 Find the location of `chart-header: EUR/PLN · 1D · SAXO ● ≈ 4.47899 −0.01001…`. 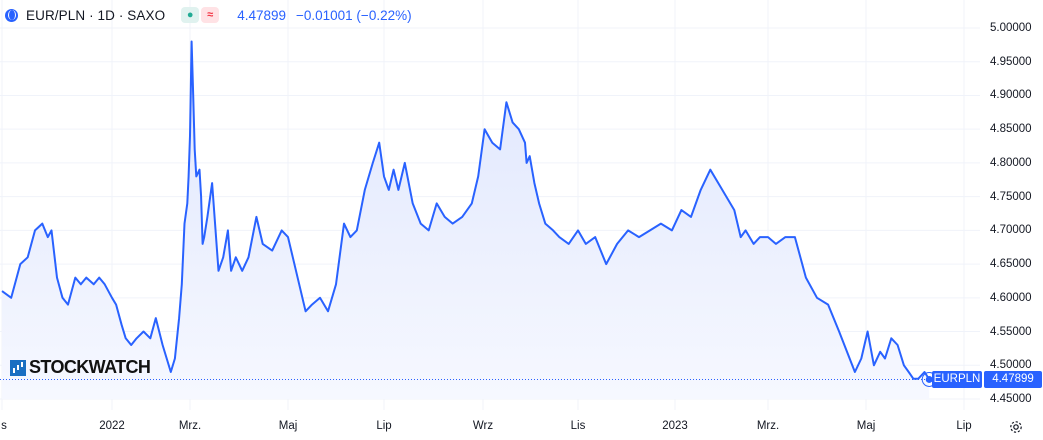

chart-header: EUR/PLN · 1D · SAXO ● ≈ 4.47899 −0.01001… is located at coordinates (490, 15).